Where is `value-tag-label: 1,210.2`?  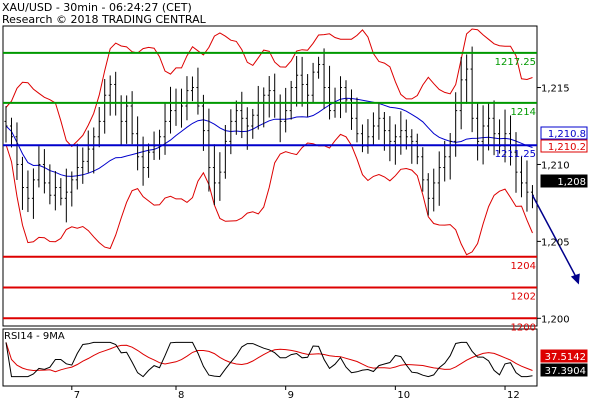
value-tag-label: 1,210.2 is located at coordinates (567, 147).